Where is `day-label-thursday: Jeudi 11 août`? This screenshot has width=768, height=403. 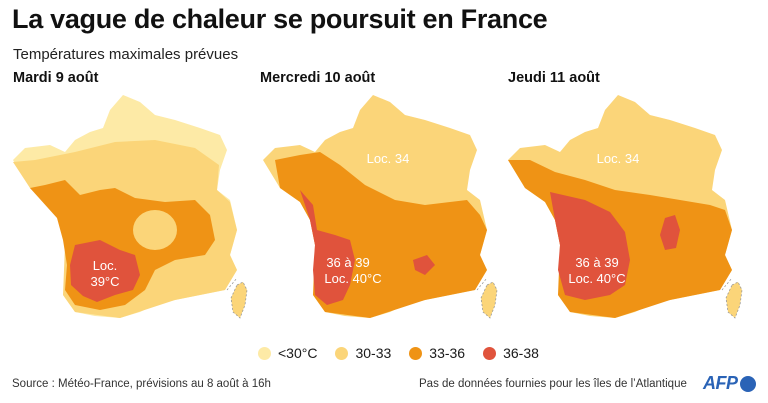 day-label-thursday: Jeudi 11 août is located at coordinates (554, 78).